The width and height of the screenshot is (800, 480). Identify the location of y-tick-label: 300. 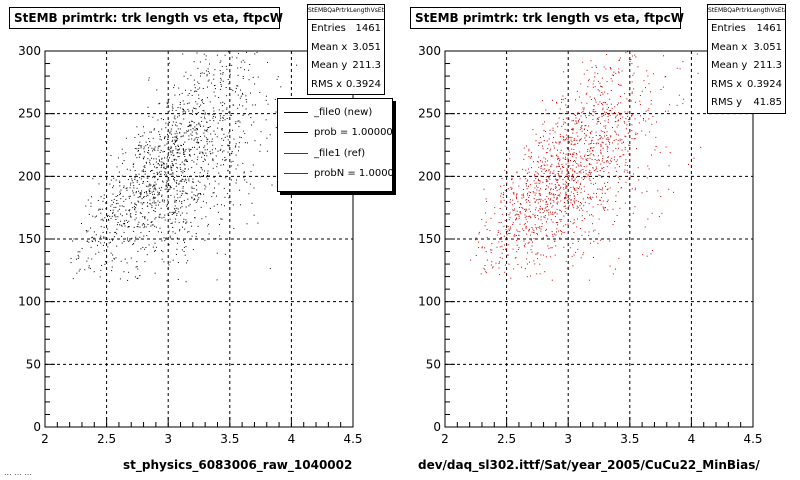
(29, 51).